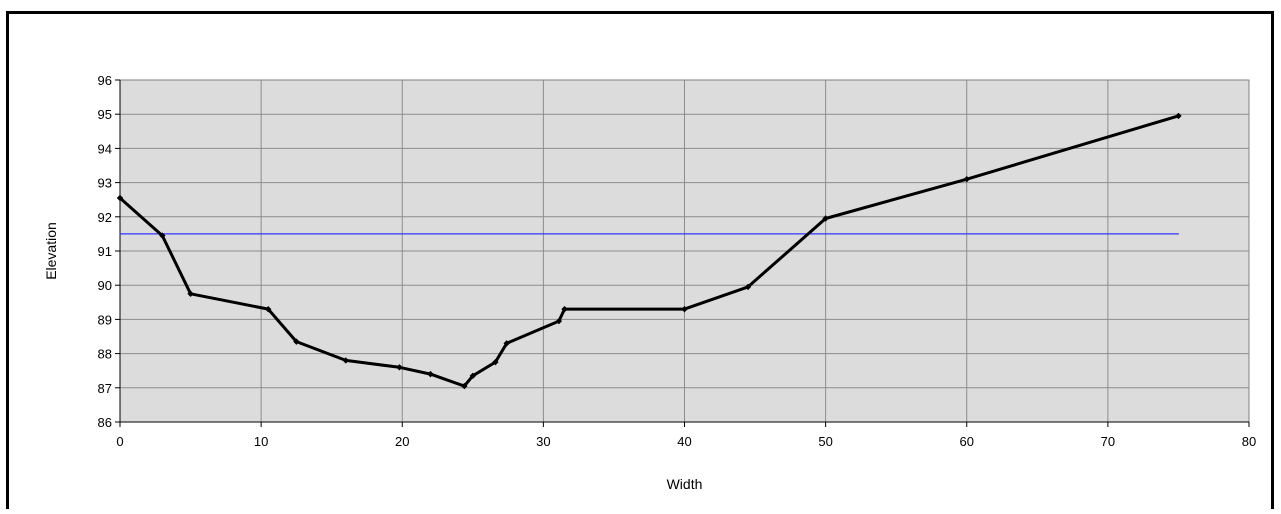  What do you see at coordinates (105, 80) in the screenshot?
I see `y-tick-label: 96` at bounding box center [105, 80].